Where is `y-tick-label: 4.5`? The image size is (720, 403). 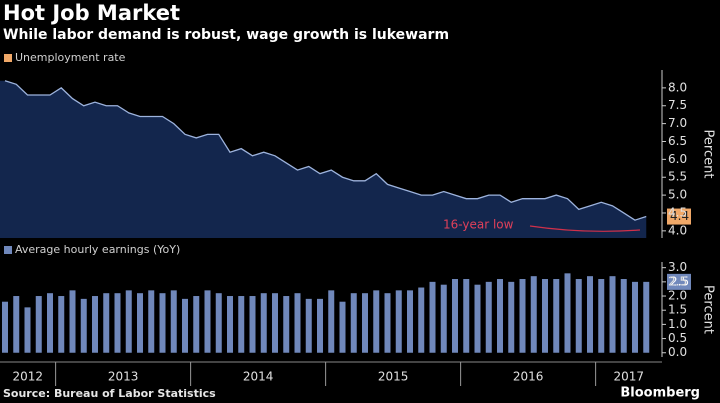
y-tick-label: 4.5 is located at coordinates (677, 212).